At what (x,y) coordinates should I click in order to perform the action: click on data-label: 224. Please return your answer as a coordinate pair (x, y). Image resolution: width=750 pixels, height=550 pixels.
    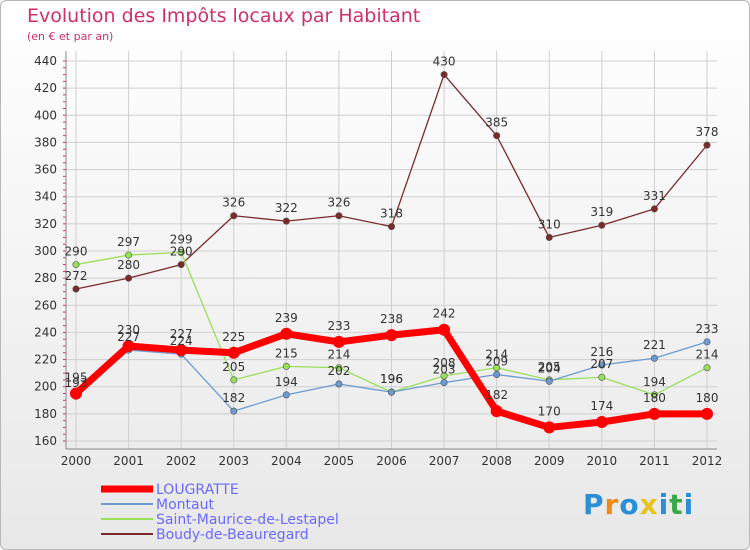
    Looking at the image, I should click on (181, 341).